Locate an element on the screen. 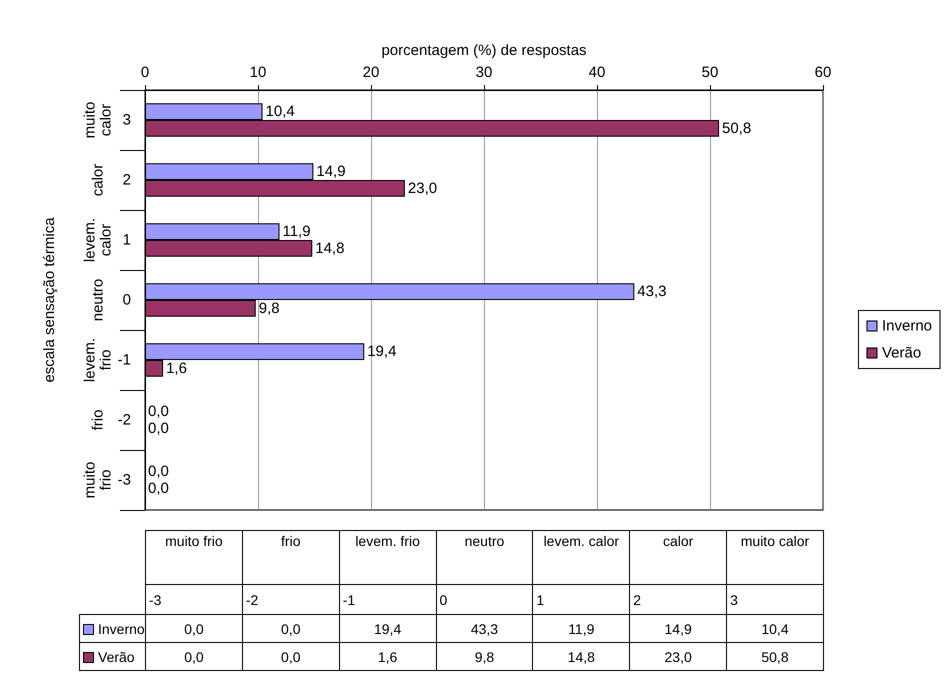 The width and height of the screenshot is (948, 679). x-axis-title: porcentagem (%) de respostas is located at coordinates (484, 50).